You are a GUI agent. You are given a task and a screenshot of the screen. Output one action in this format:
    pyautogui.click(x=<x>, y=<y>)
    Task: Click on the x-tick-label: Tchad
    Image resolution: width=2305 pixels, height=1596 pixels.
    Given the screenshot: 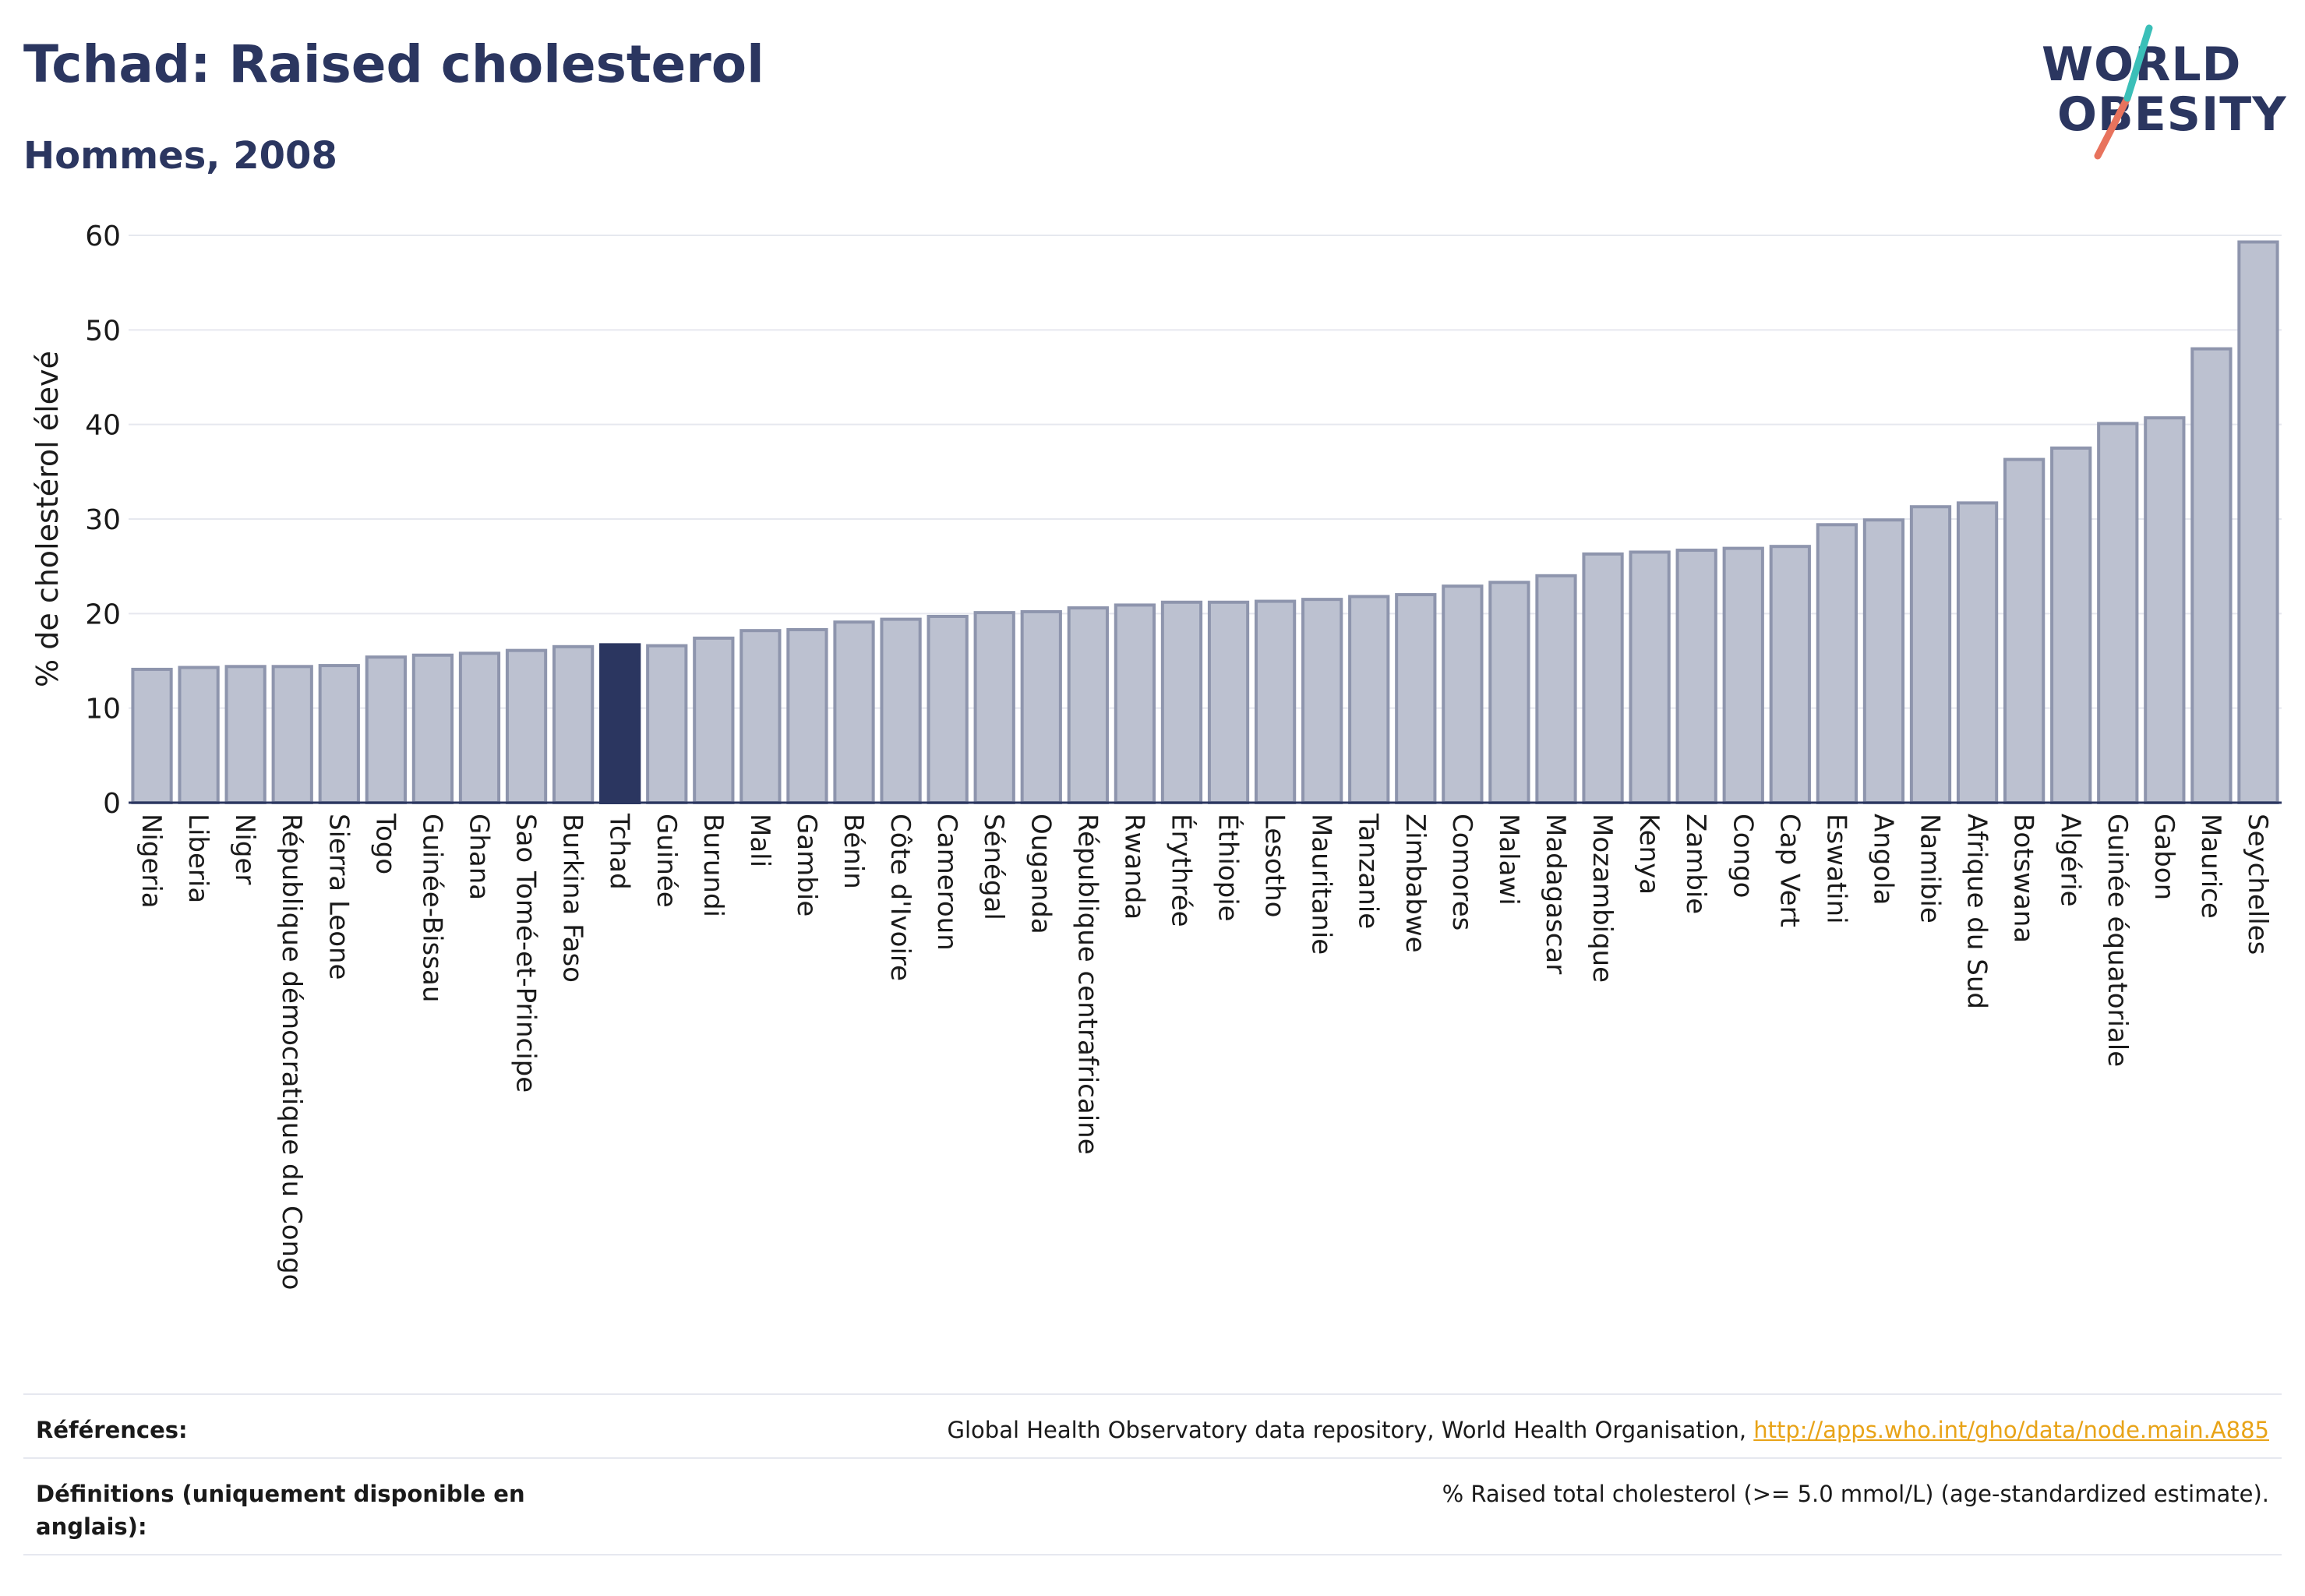 What is the action you would take?
    pyautogui.click(x=619, y=851)
    